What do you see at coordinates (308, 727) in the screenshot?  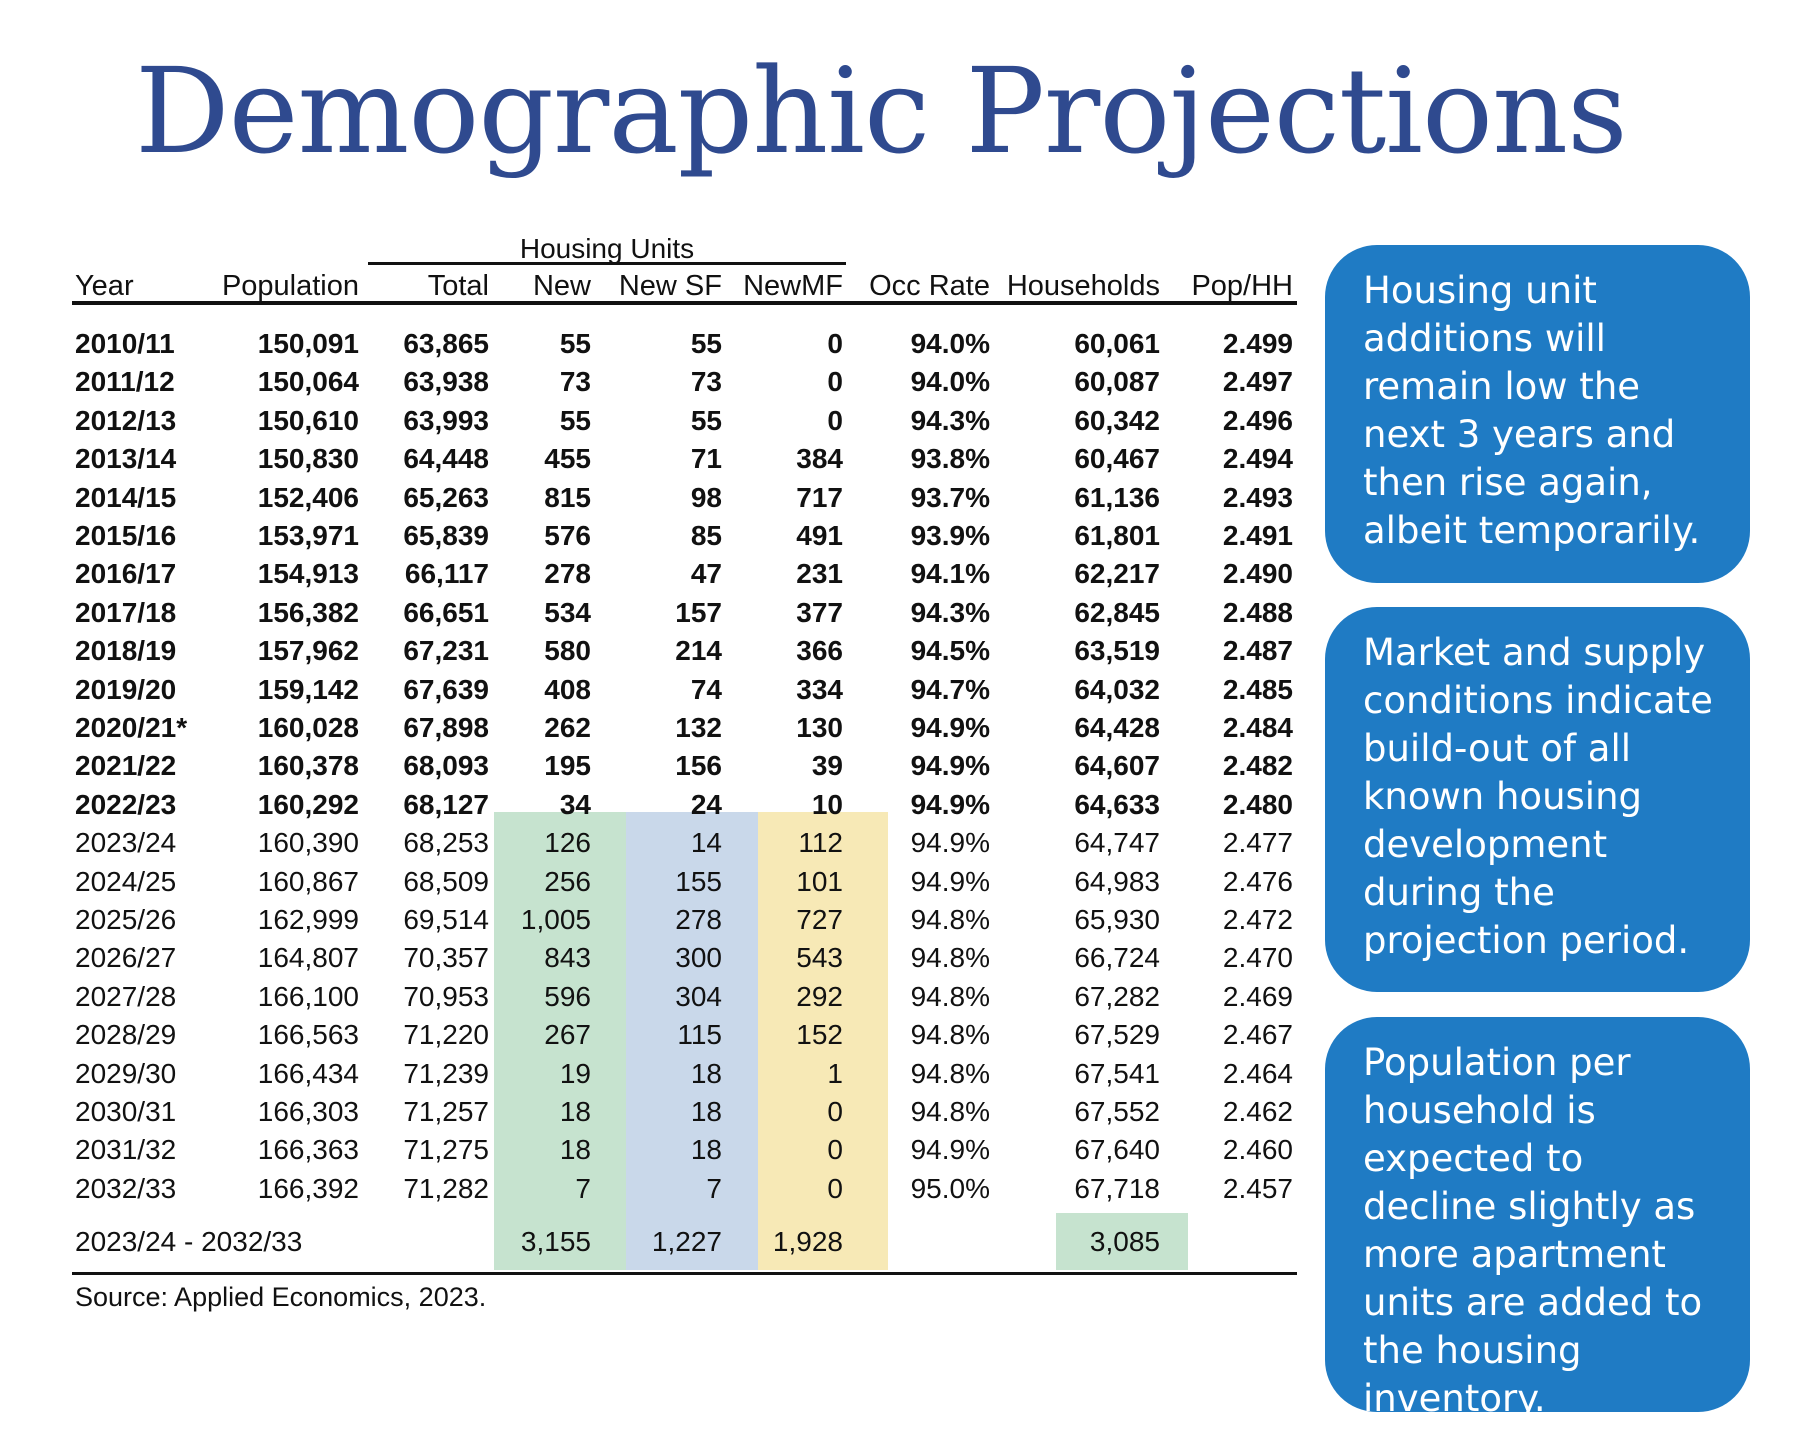 I see `cell-population: 160,028` at bounding box center [308, 727].